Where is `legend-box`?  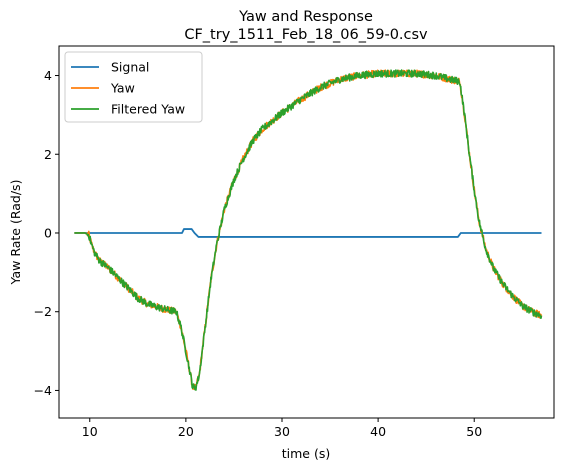 legend-box is located at coordinates (133, 87).